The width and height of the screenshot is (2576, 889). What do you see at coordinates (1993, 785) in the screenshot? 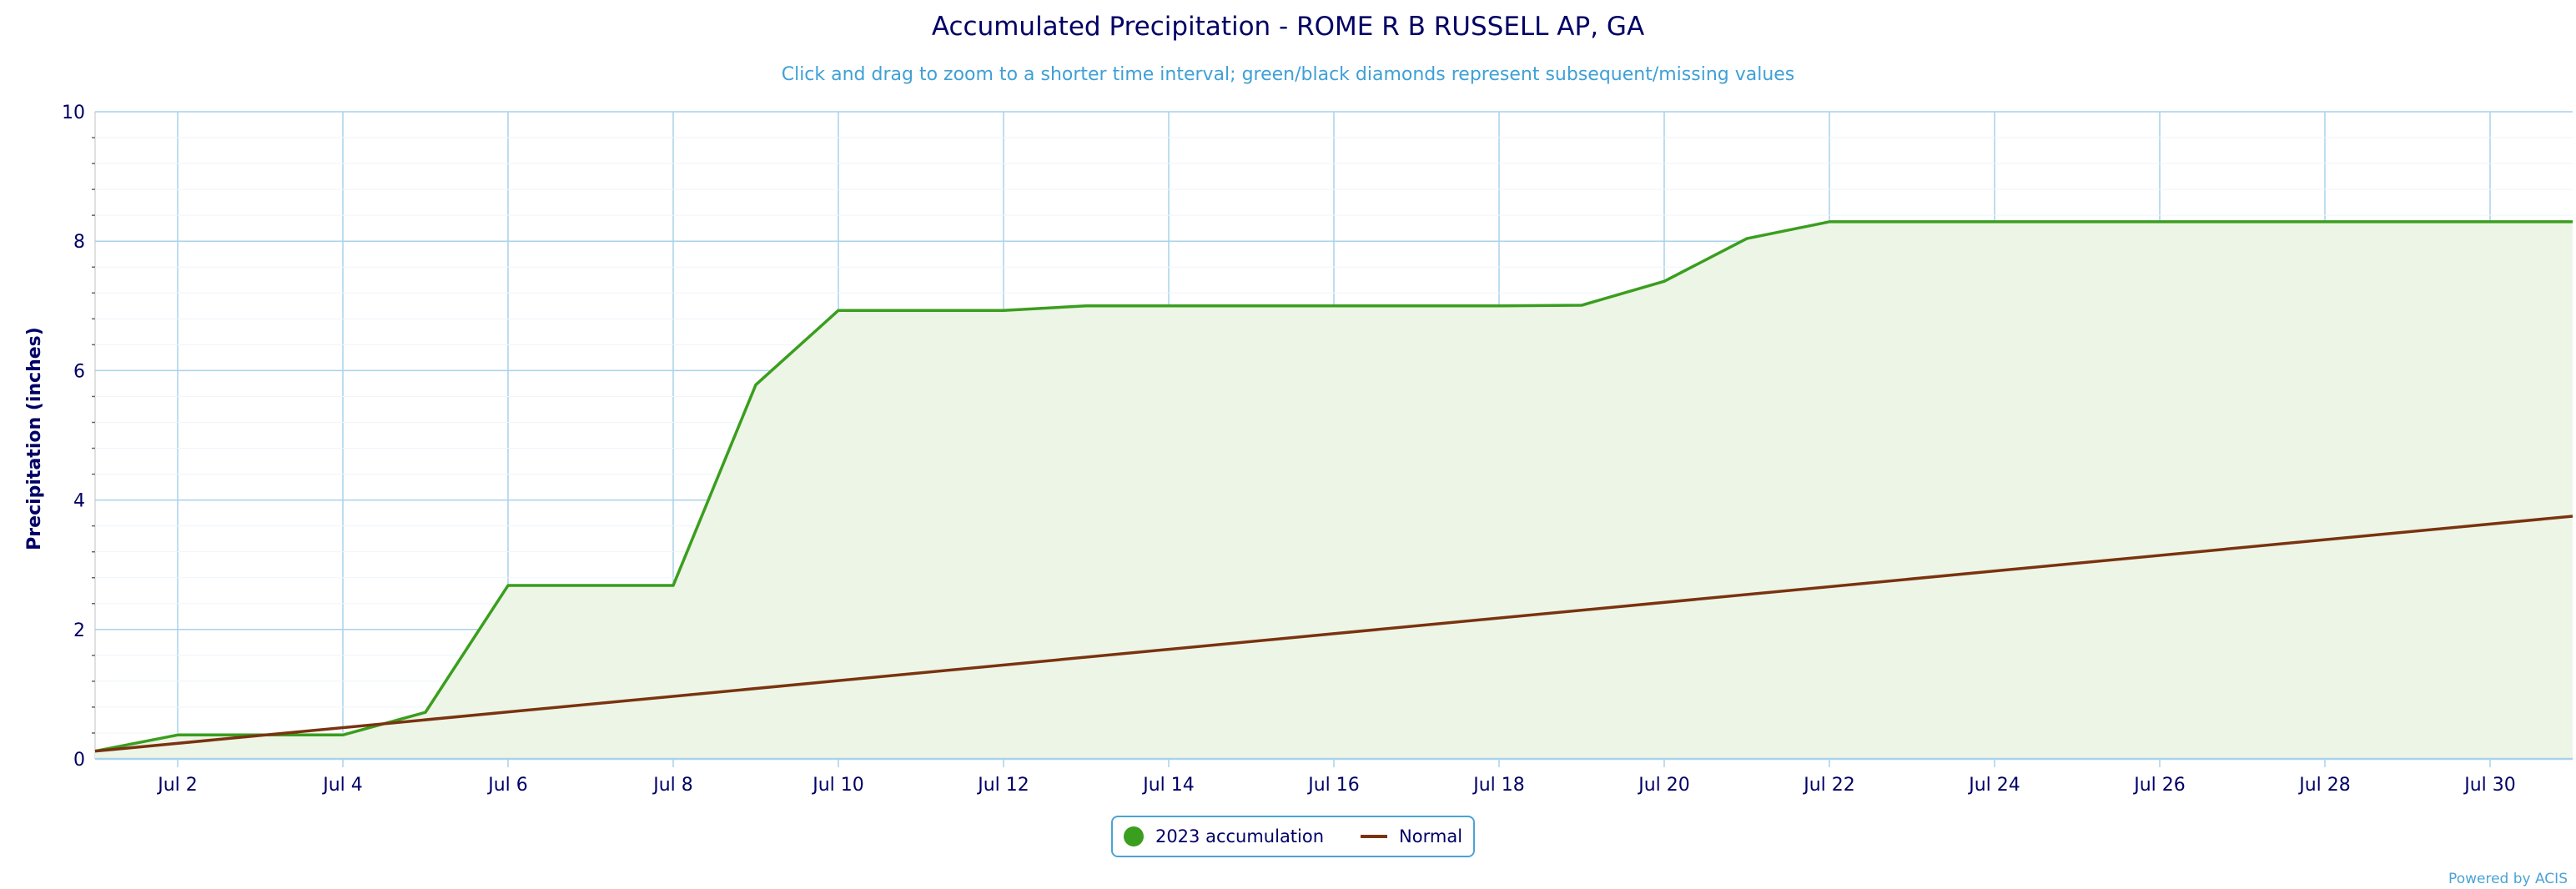
I see `x-tick-label: Jul 24` at bounding box center [1993, 785].